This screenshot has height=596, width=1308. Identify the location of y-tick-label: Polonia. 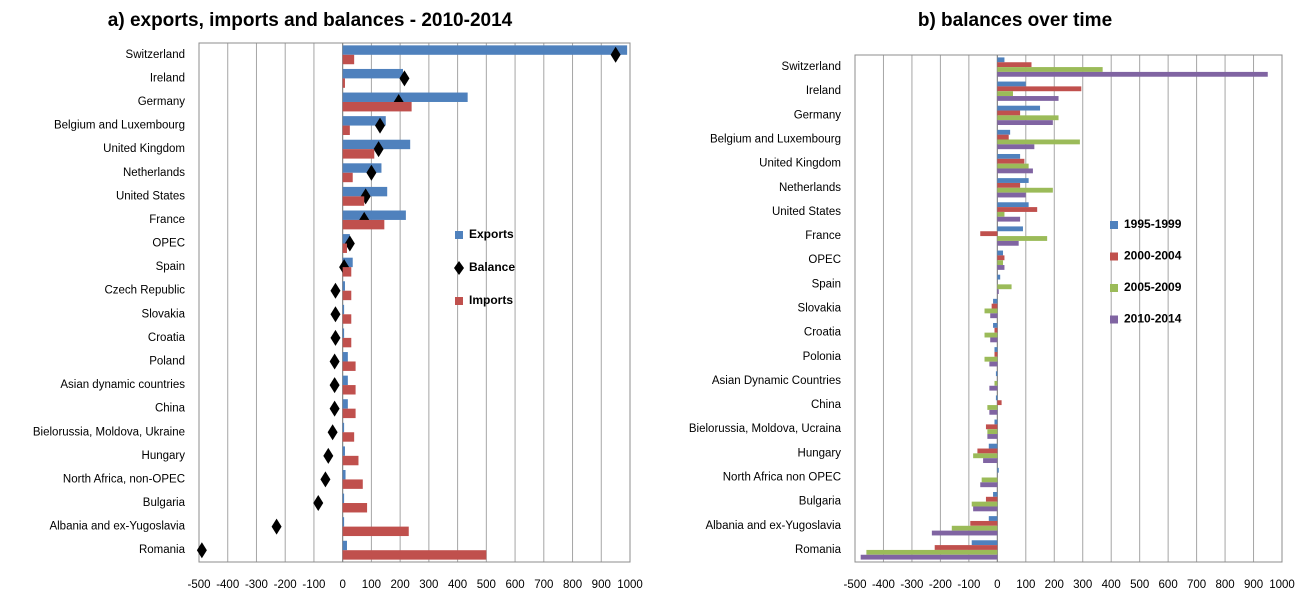
(822, 357).